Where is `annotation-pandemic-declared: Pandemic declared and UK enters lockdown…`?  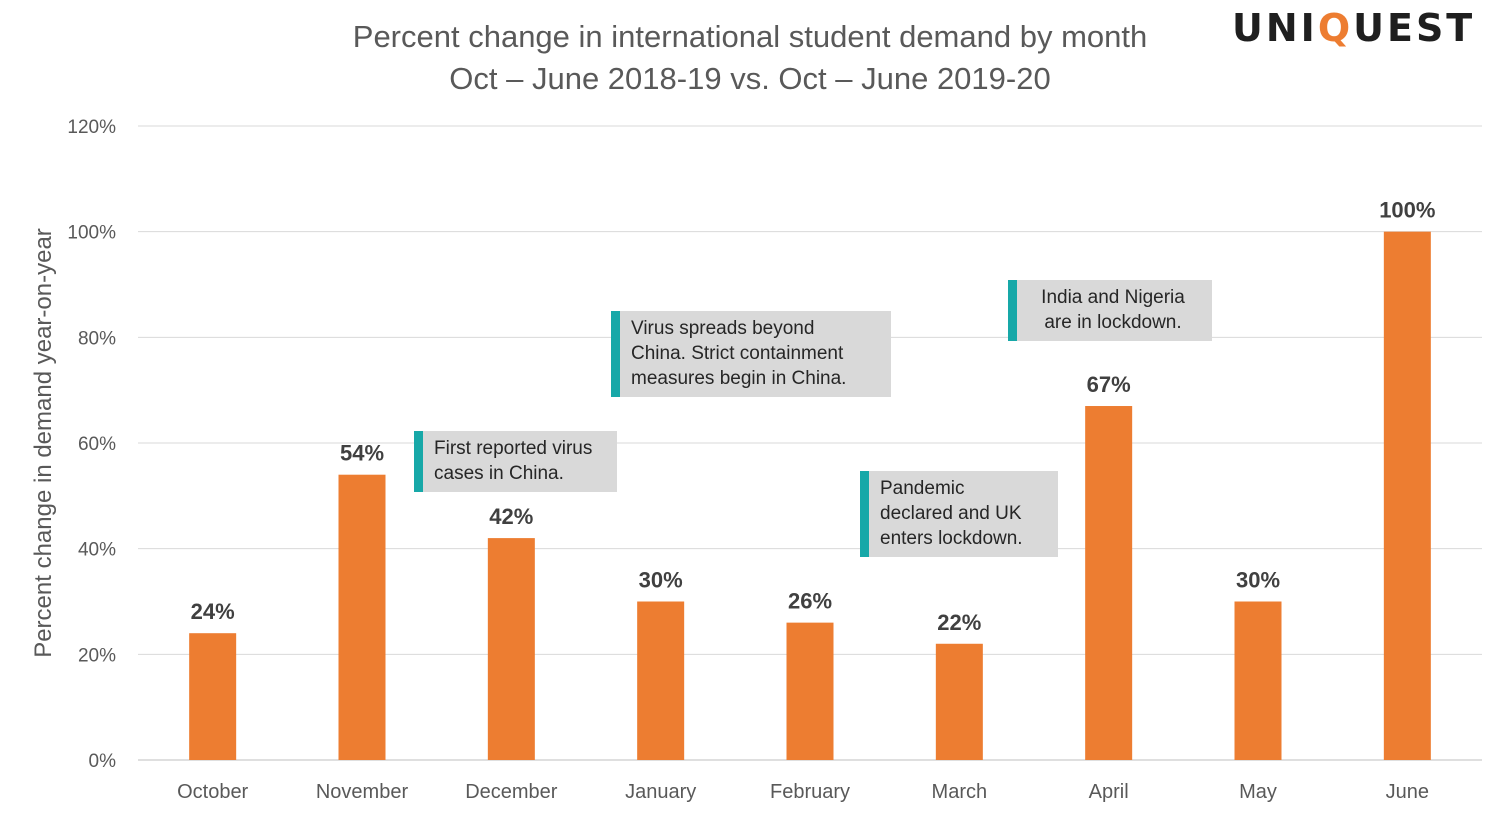
annotation-pandemic-declared: Pandemic declared and UK enters lockdown… is located at coordinates (959, 514).